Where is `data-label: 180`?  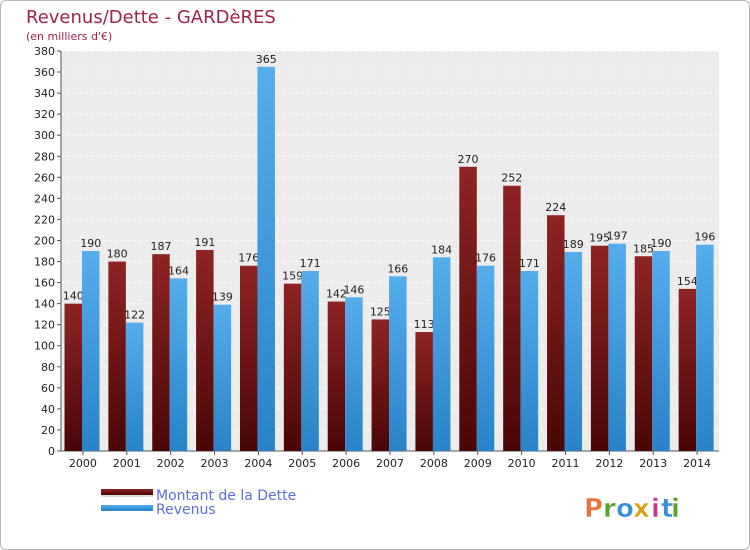 data-label: 180 is located at coordinates (117, 254).